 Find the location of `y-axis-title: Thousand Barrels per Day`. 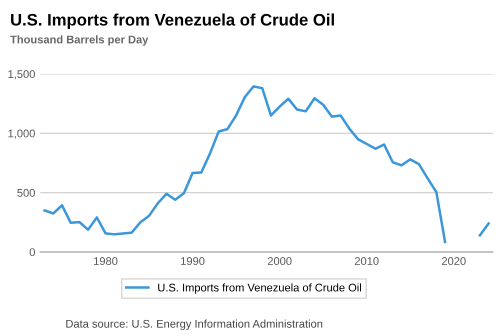

y-axis-title: Thousand Barrels per Day is located at coordinates (79, 40).